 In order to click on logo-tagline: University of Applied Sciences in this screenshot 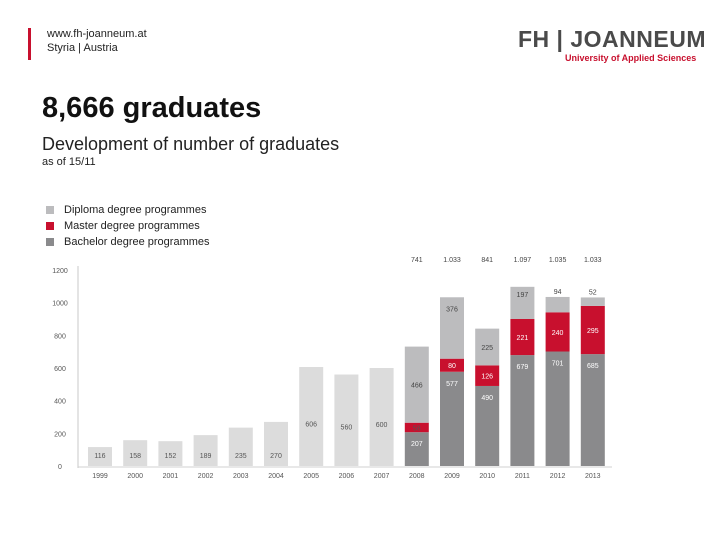, I will do `click(631, 58)`.